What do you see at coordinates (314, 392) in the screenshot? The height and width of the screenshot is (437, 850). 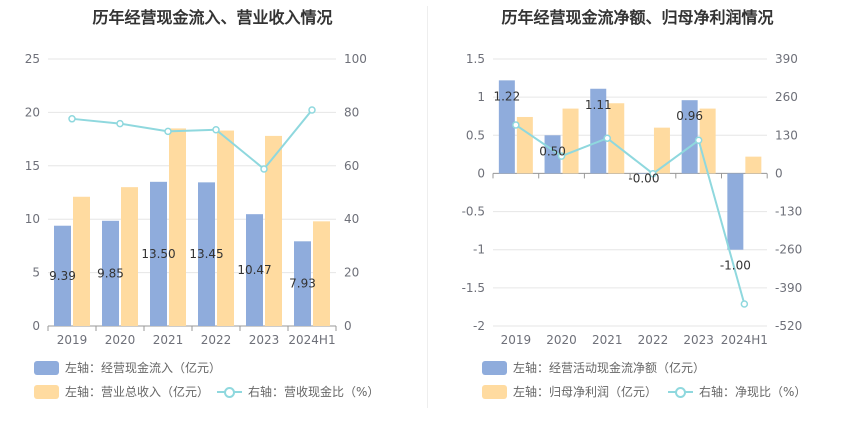 I see `legend-label: 右轴：营收现金比（%）` at bounding box center [314, 392].